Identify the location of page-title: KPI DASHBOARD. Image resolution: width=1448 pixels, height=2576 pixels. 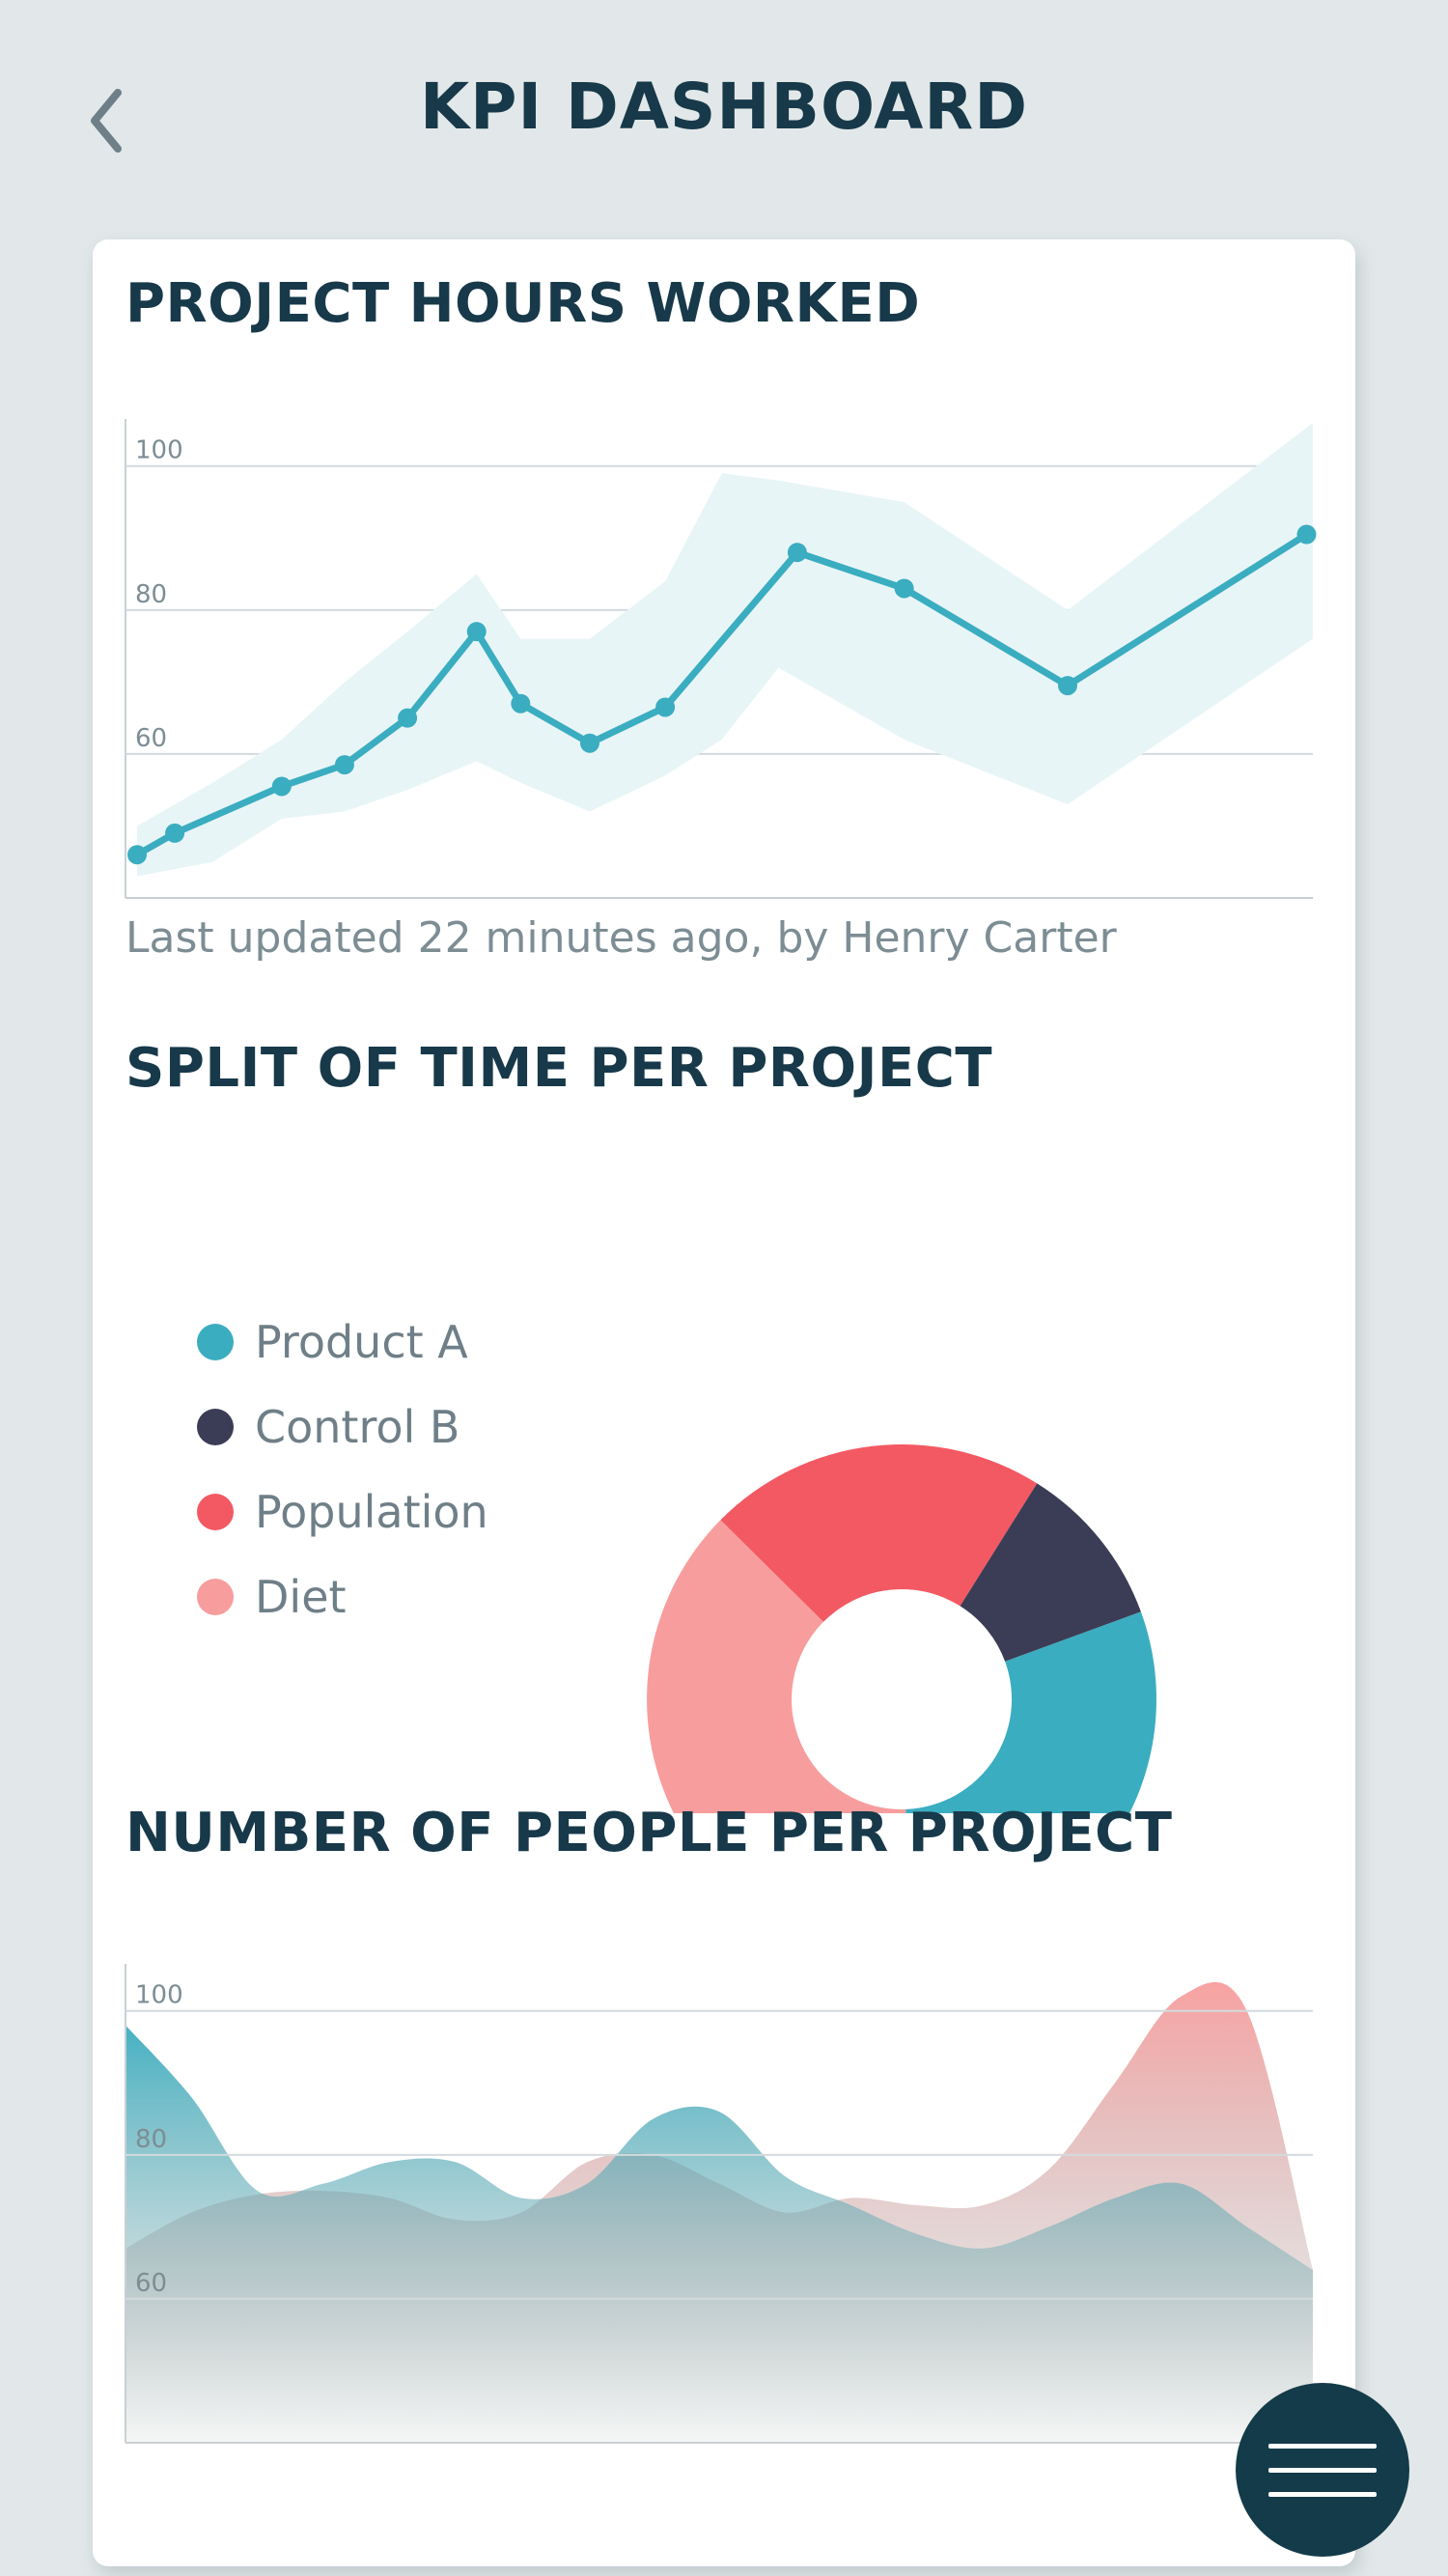
(724, 107).